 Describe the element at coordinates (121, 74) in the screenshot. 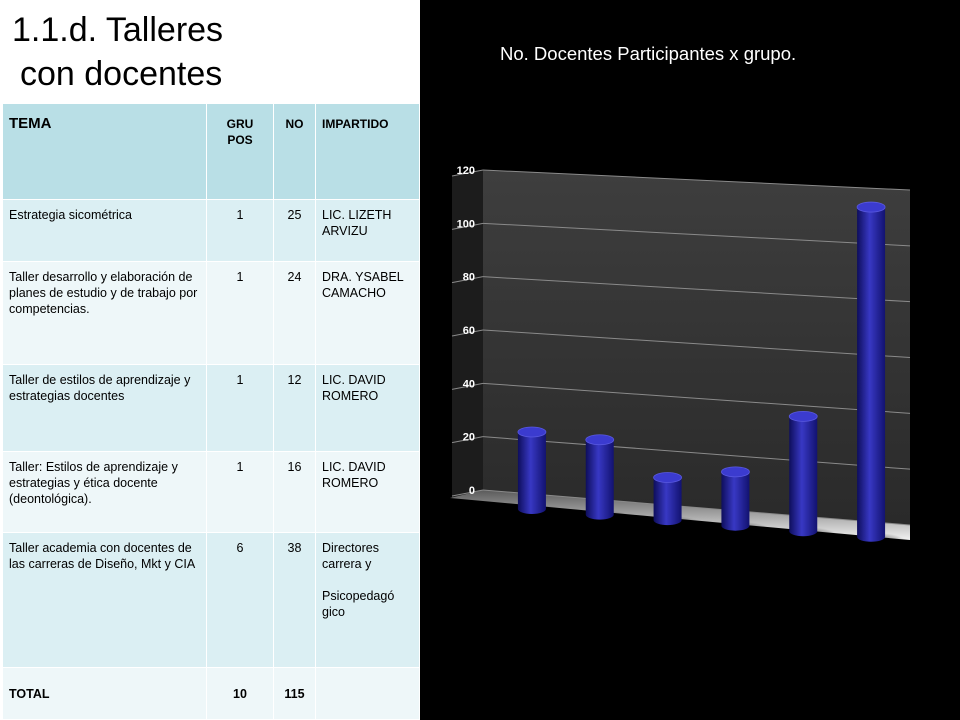

I see `slide-title-line2: con docentes` at that location.